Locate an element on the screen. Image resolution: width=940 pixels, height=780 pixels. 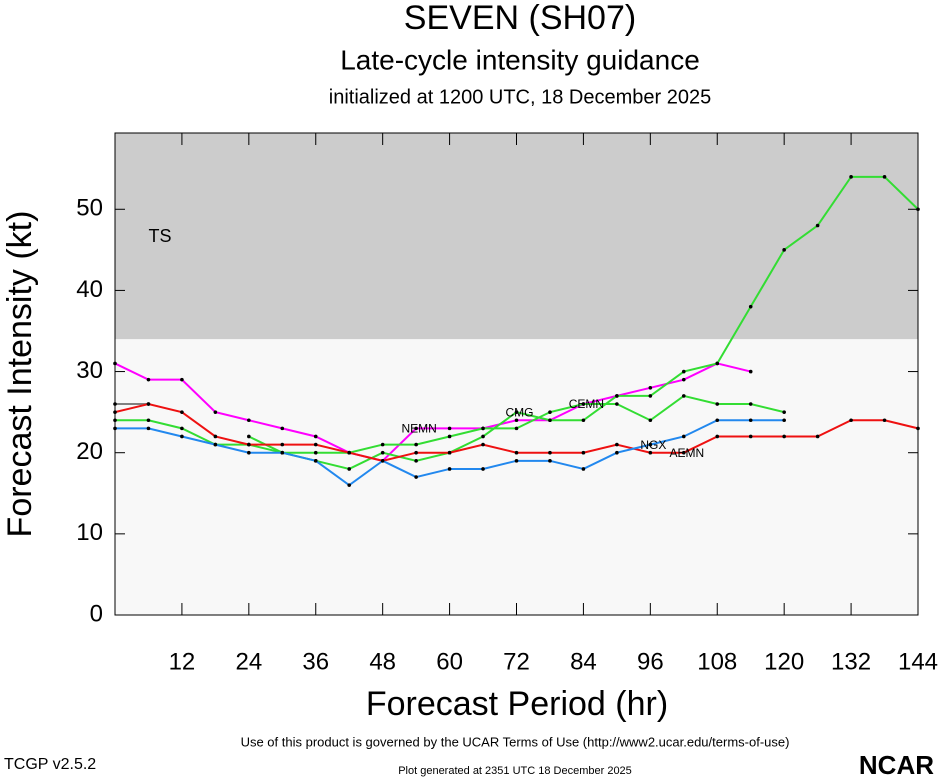
x-tick-label: 36 is located at coordinates (315, 661).